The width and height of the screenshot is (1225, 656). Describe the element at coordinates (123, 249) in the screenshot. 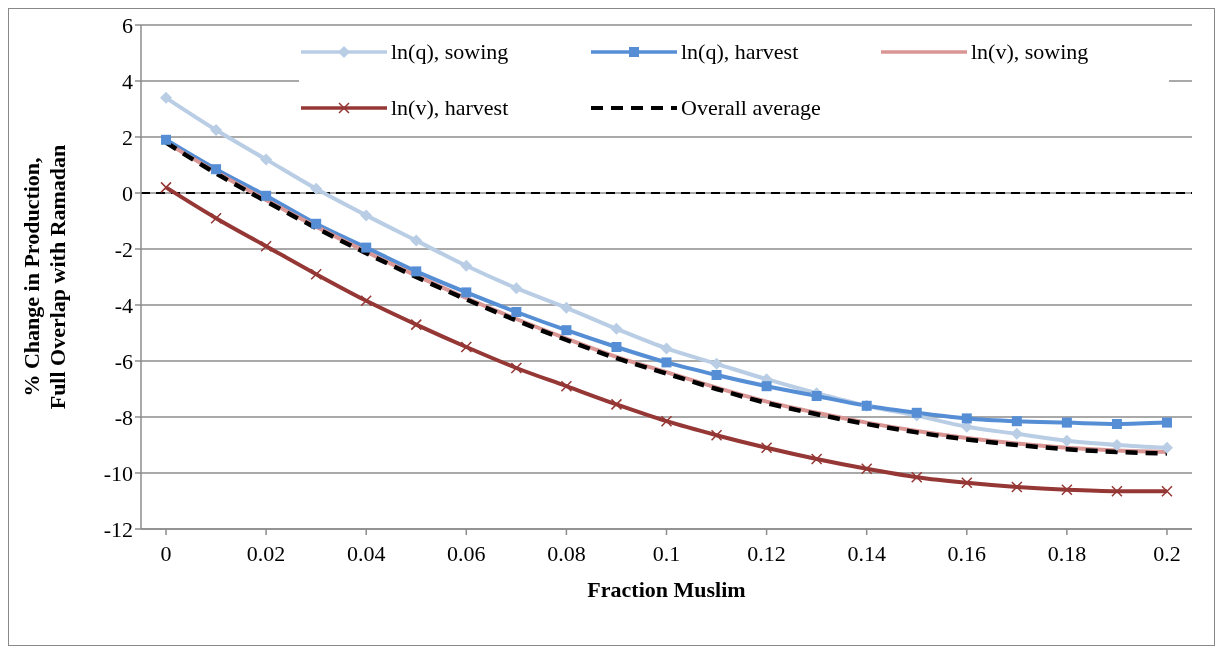

I see `y-tick-label: -2` at that location.